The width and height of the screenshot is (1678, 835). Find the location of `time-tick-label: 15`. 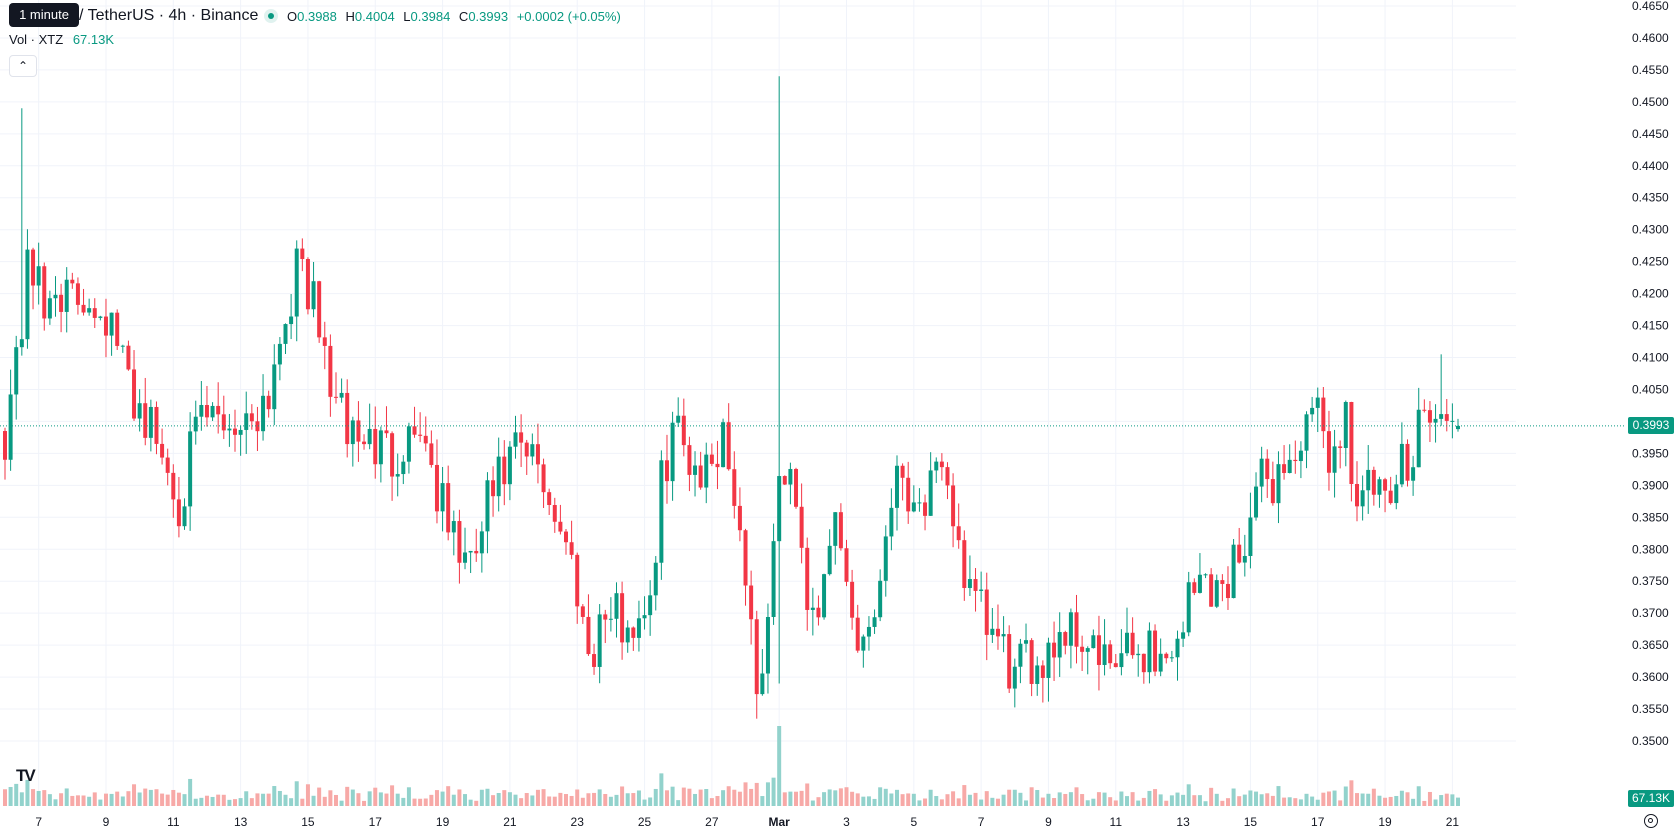

time-tick-label: 15 is located at coordinates (308, 822).